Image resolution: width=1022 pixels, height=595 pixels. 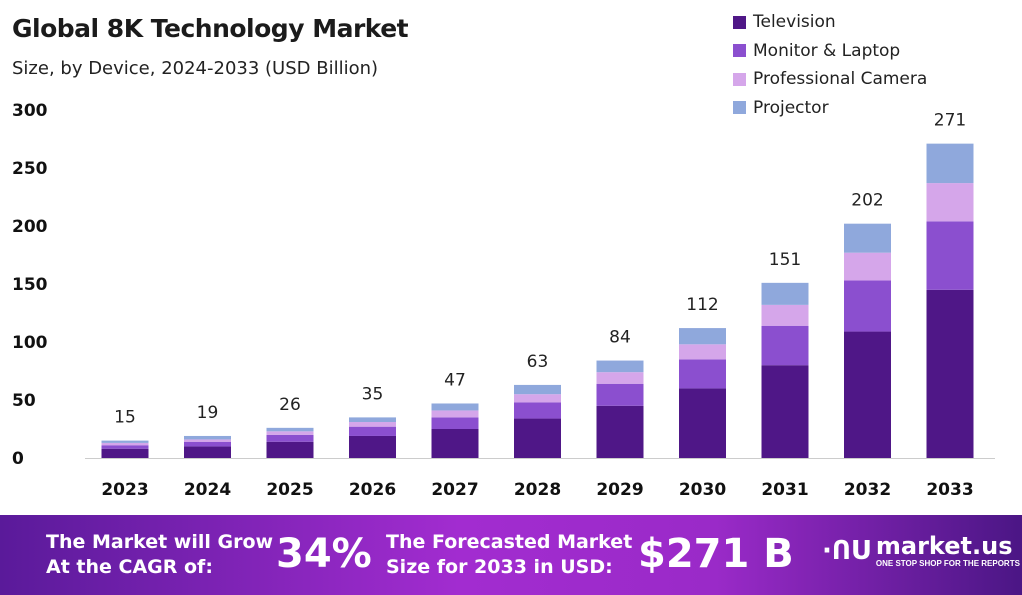 I want to click on forecast-text-1: The Forecasted Market, so click(x=509, y=542).